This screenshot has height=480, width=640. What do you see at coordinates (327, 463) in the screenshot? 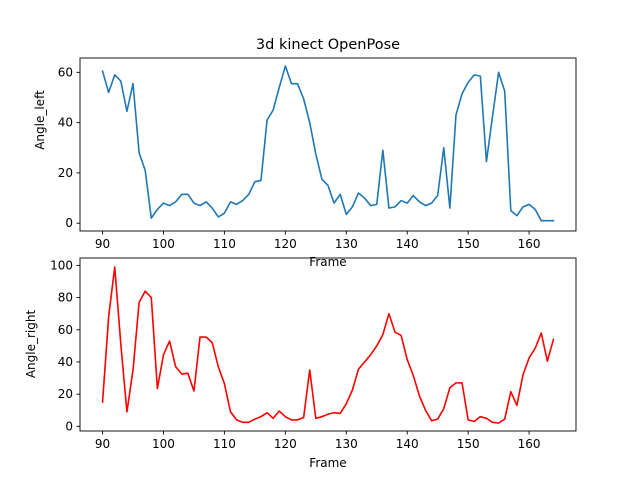
I see `x-axis-label-bottom: Frame` at bounding box center [327, 463].